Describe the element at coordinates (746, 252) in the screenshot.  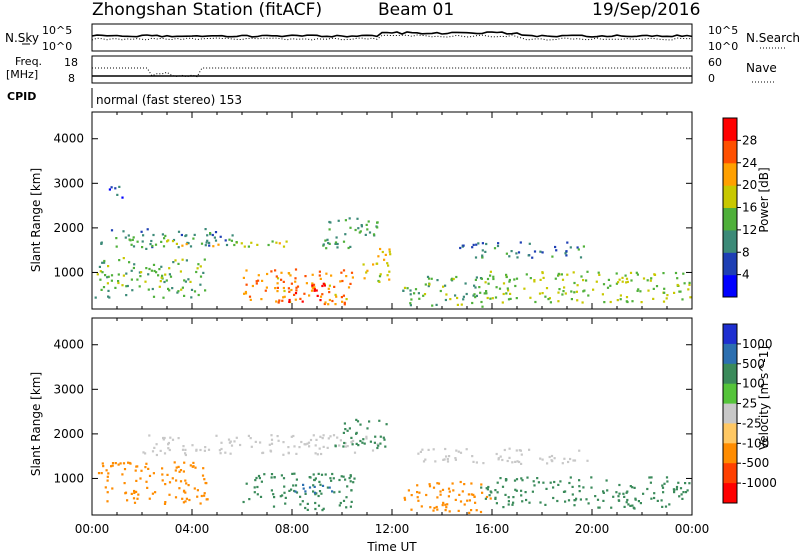
I see `colorbar-tick-label: 8` at that location.